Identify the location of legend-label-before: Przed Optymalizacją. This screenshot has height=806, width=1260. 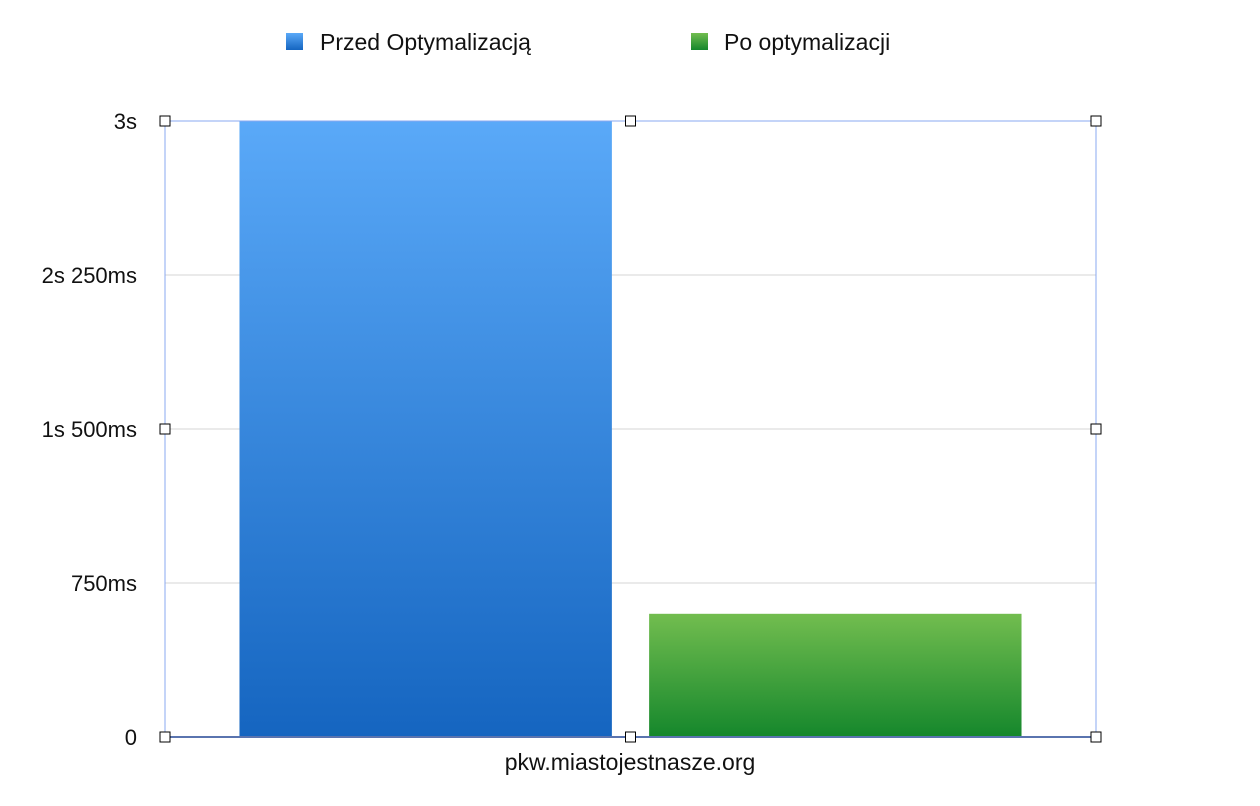
(425, 42).